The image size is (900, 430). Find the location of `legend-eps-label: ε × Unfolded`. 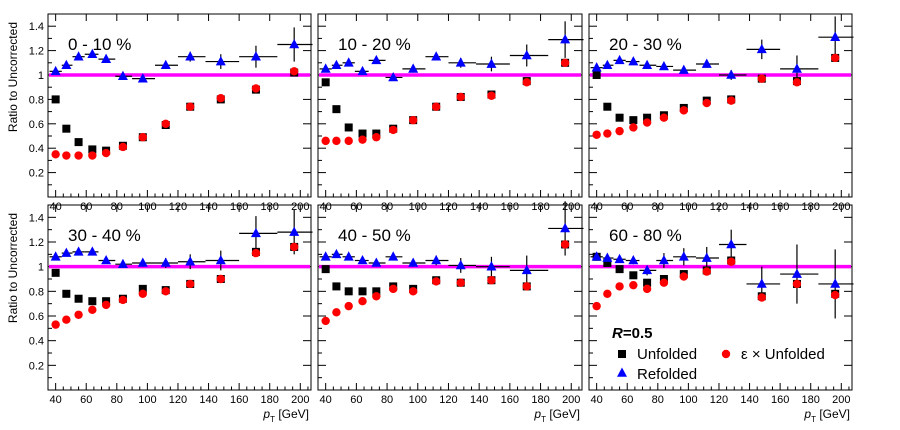

legend-eps-label: ε × Unfolded is located at coordinates (783, 354).